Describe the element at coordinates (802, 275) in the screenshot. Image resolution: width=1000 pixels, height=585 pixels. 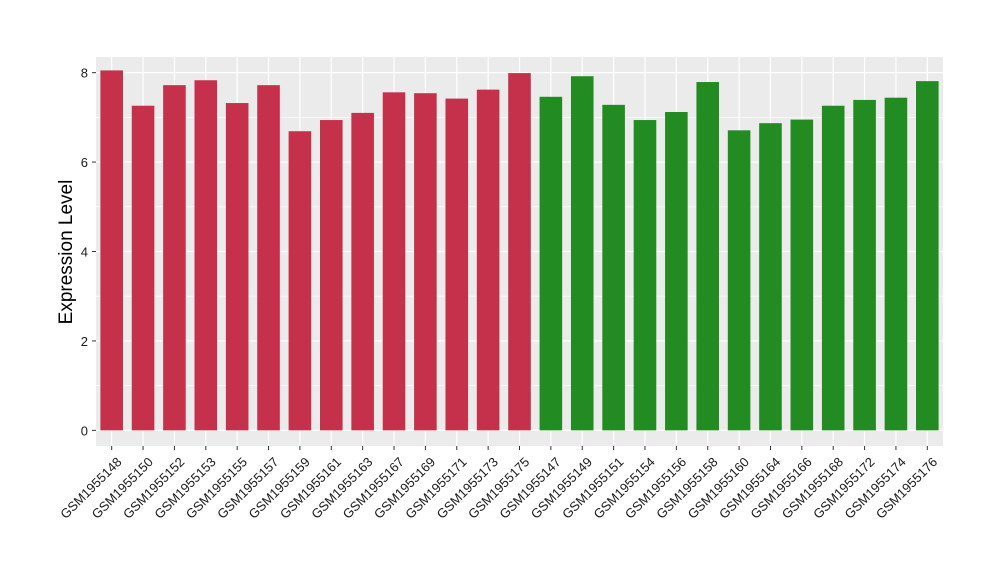
I see `bar-GSM1955166` at that location.